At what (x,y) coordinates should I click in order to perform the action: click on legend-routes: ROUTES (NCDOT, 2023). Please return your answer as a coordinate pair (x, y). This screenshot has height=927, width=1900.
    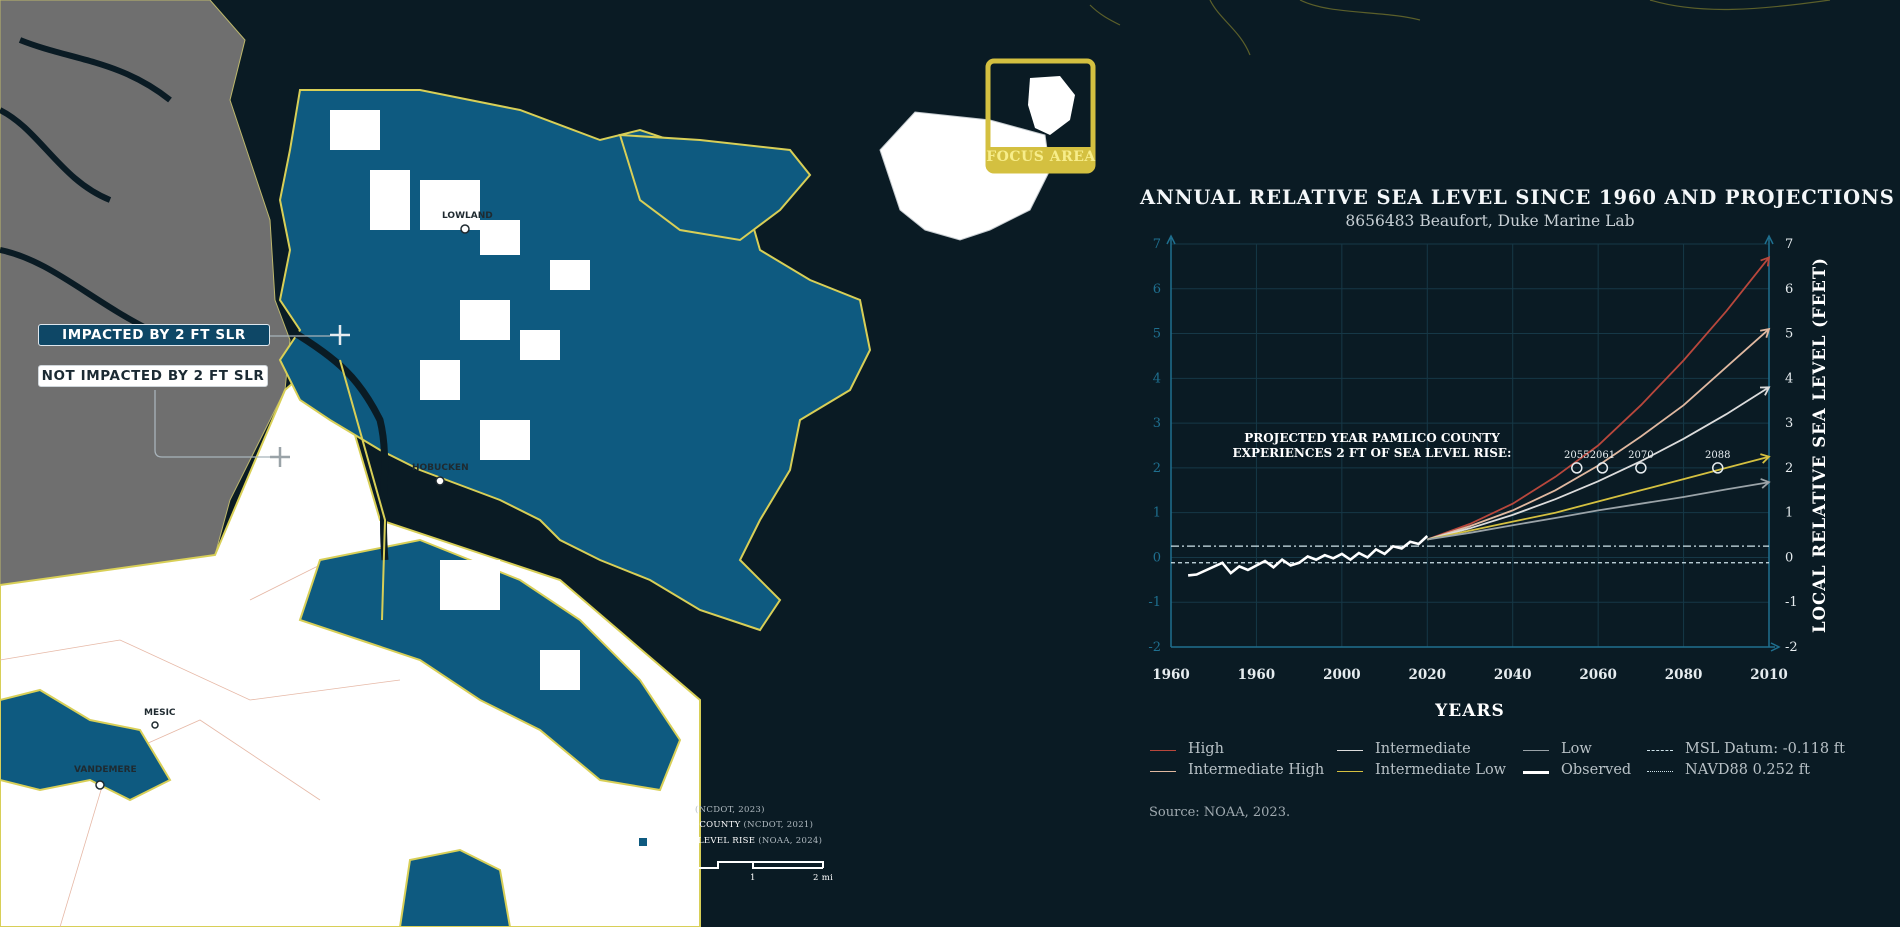
    Looking at the image, I should click on (708, 810).